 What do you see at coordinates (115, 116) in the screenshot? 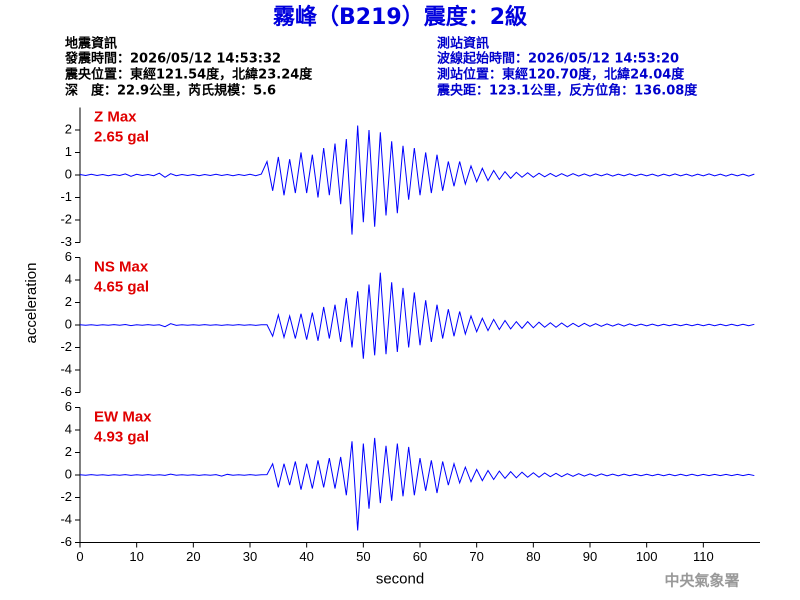
I see `component-label: Z Max` at bounding box center [115, 116].